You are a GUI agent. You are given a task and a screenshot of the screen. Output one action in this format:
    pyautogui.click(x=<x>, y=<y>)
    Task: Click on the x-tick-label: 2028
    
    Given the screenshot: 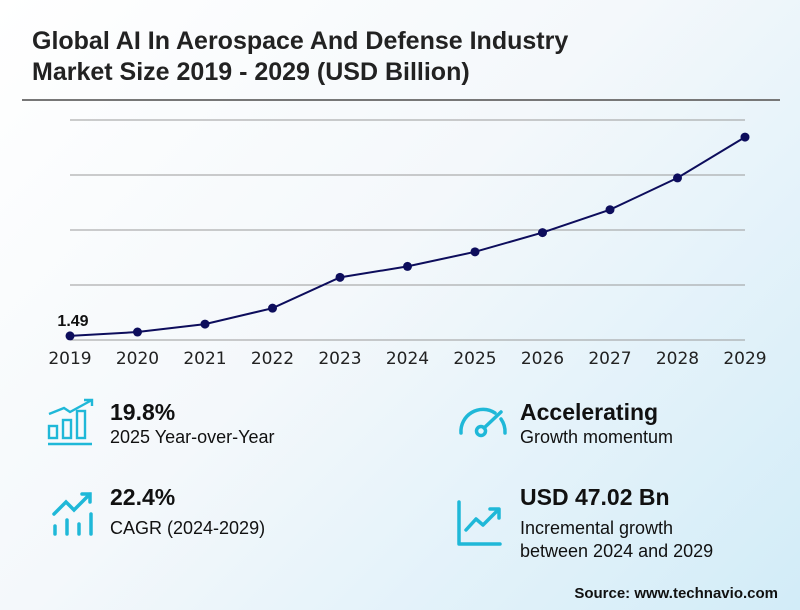 What is the action you would take?
    pyautogui.click(x=677, y=359)
    